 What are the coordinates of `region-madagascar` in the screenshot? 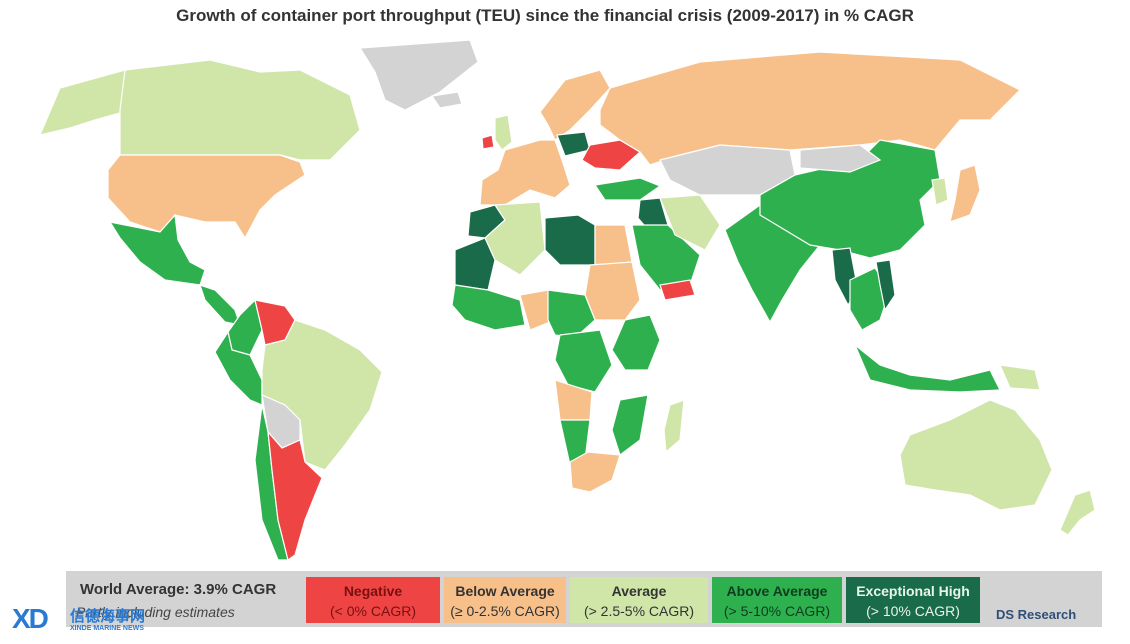 It's located at (674, 426).